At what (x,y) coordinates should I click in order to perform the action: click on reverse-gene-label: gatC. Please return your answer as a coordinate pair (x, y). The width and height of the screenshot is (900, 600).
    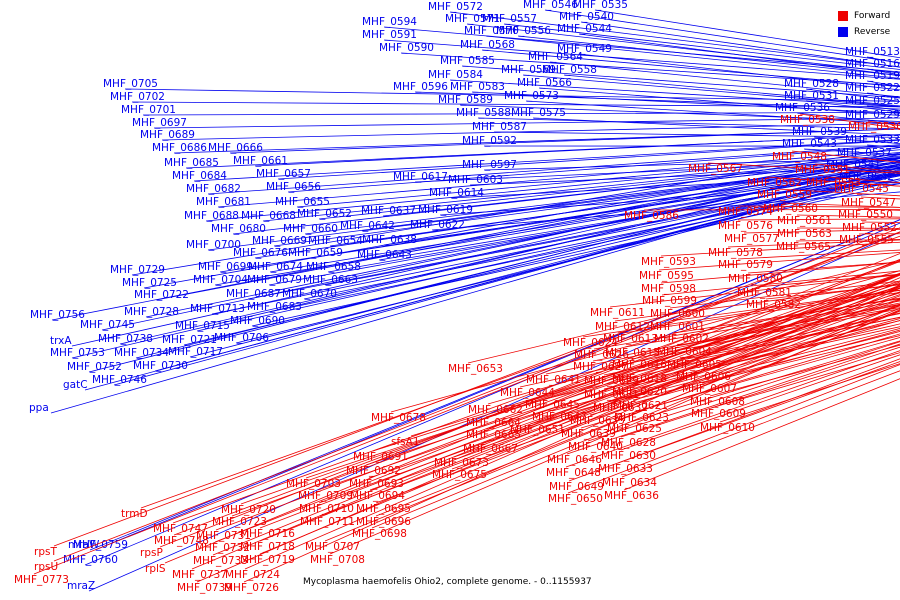
    Looking at the image, I should click on (75, 385).